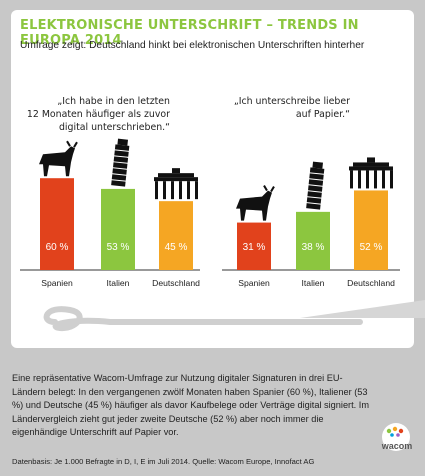  What do you see at coordinates (396, 437) in the screenshot?
I see `wacom-logo-icon` at bounding box center [396, 437].